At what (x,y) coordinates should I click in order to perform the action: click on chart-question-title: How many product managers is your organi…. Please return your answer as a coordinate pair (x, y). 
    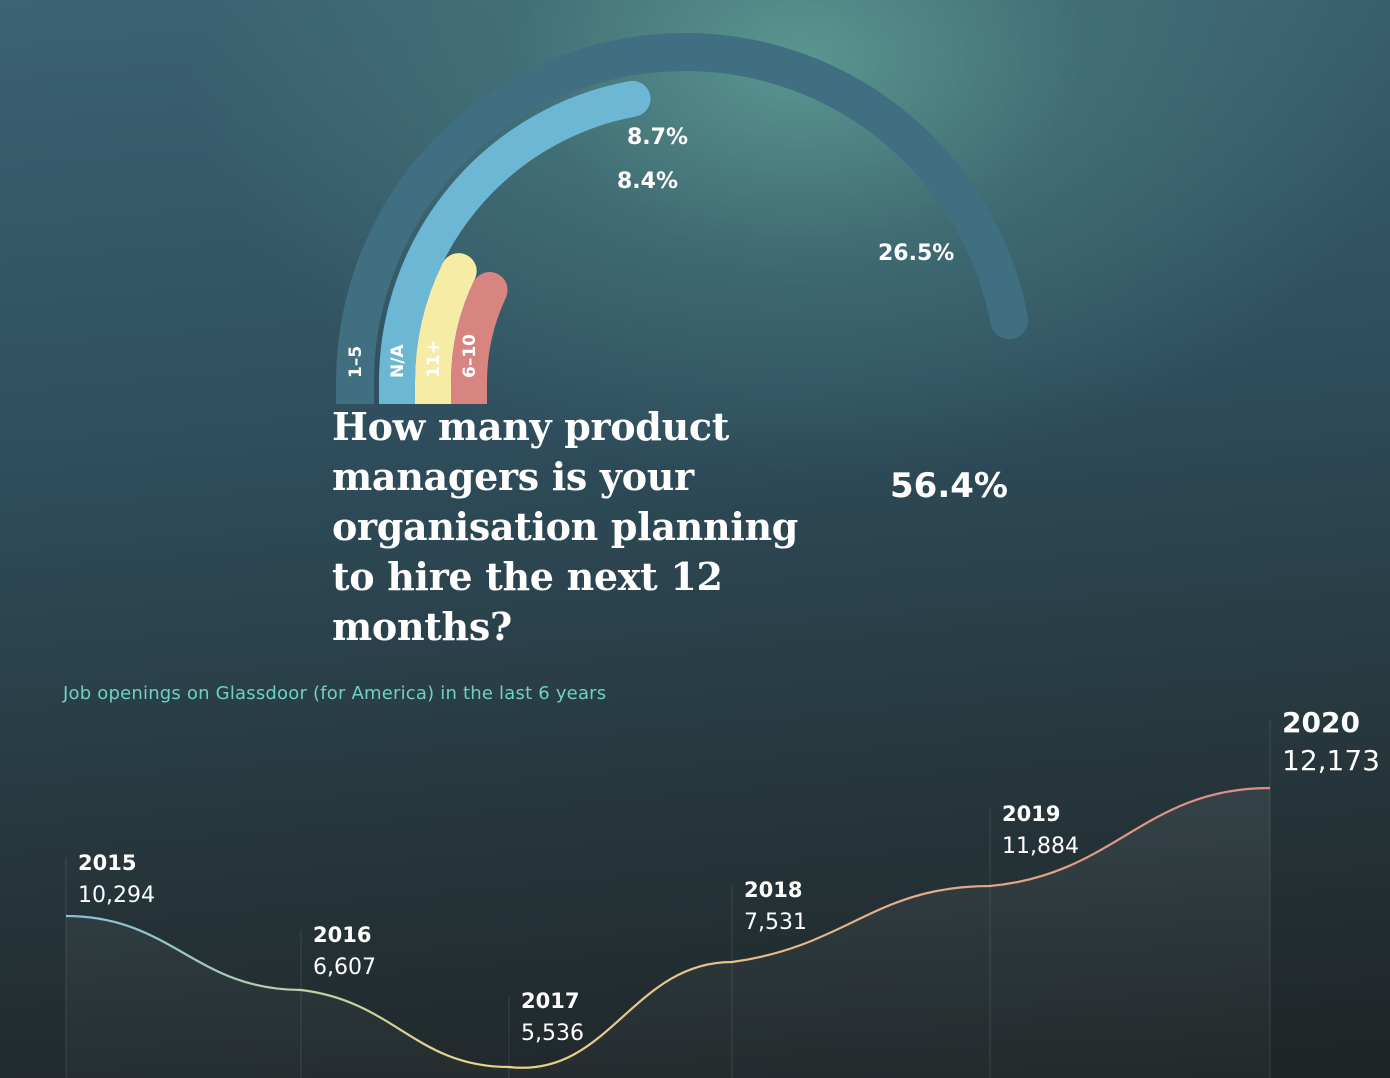
    Looking at the image, I should click on (565, 526).